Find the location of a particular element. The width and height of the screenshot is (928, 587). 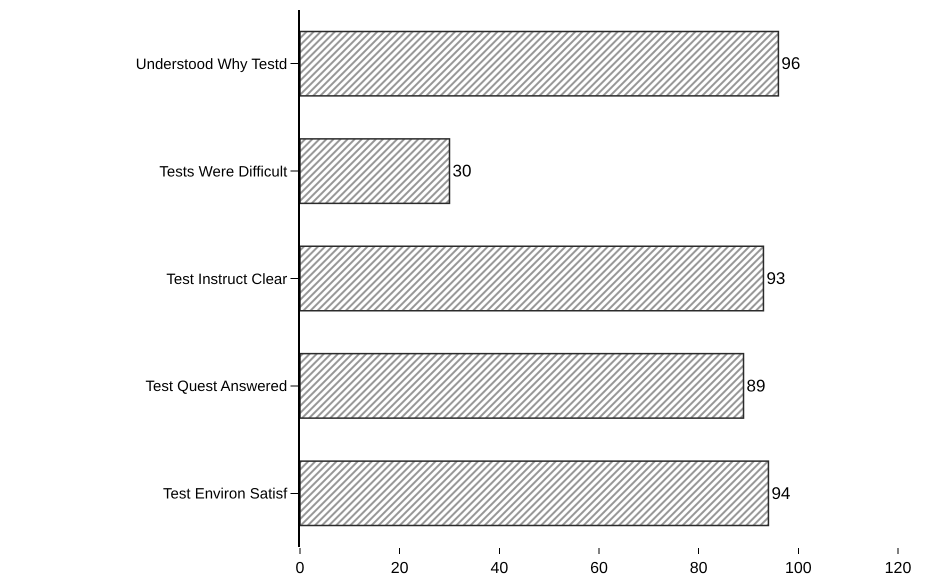

data-label: 89 is located at coordinates (756, 386).